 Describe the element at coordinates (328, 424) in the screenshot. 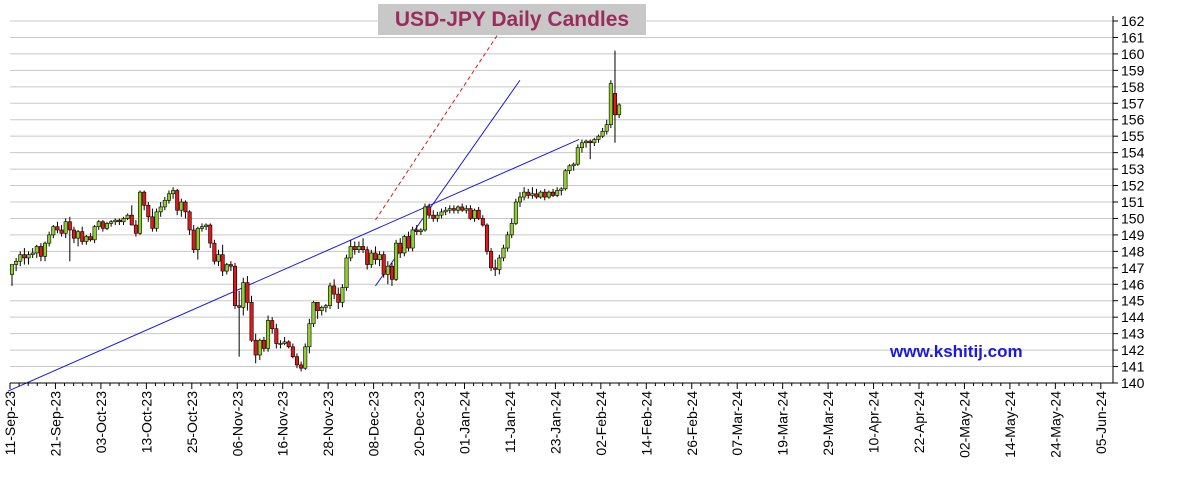

I see `x-tick-label-7: 28-Nov-23` at that location.